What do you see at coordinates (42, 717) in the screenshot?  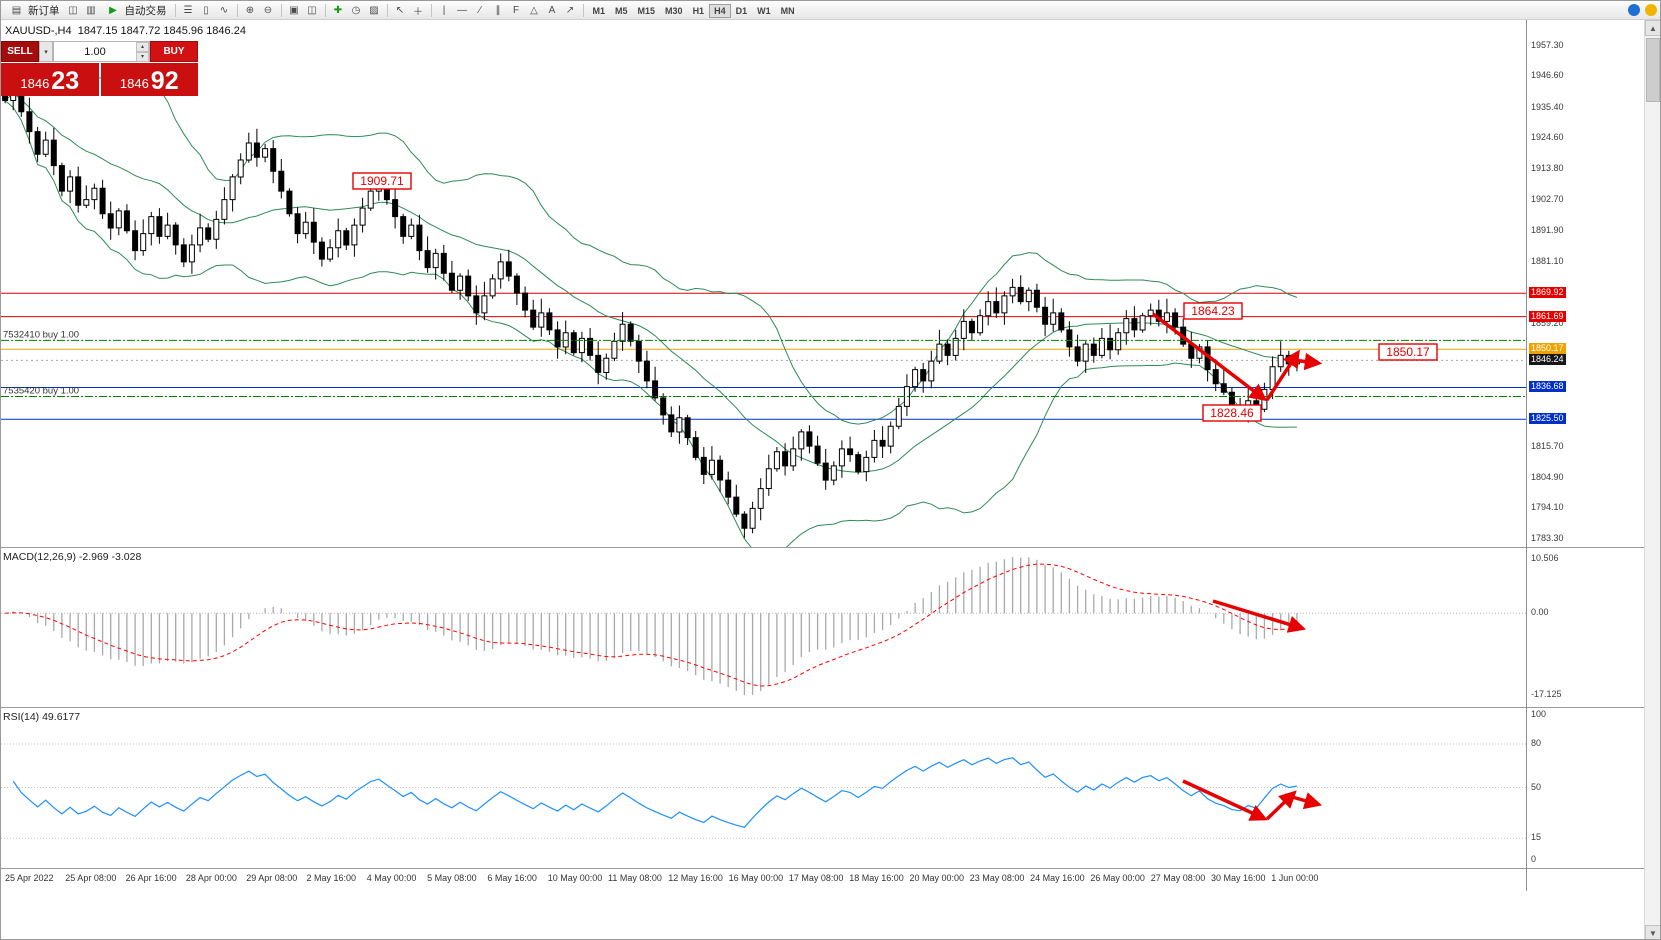 I see `rsi-indicator-label: RSI(14) 49.6177` at bounding box center [42, 717].